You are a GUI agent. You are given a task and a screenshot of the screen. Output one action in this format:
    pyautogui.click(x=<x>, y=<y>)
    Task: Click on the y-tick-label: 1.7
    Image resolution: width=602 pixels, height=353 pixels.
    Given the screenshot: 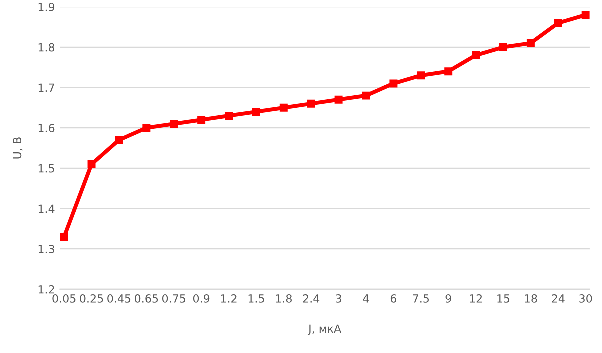 What is the action you would take?
    pyautogui.click(x=46, y=88)
    